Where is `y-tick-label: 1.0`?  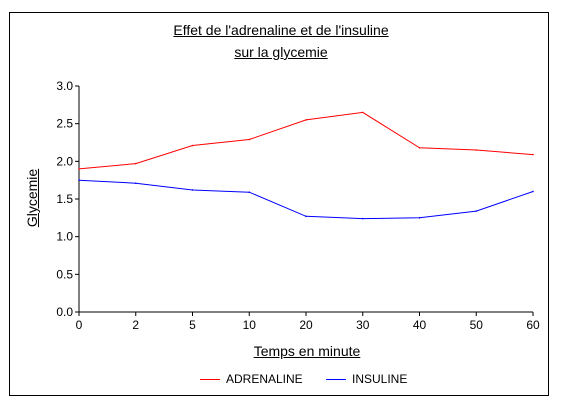 y-tick-label: 1.0 is located at coordinates (64, 237).